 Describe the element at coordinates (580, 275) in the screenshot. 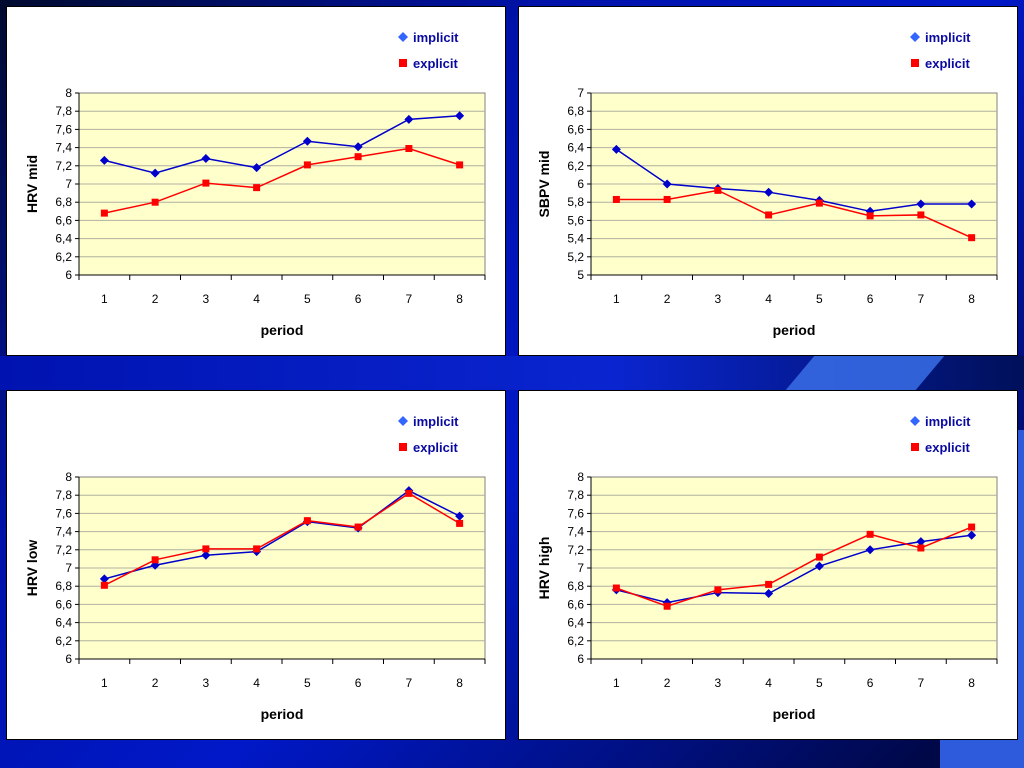

I see `y-tick-label: 5` at that location.